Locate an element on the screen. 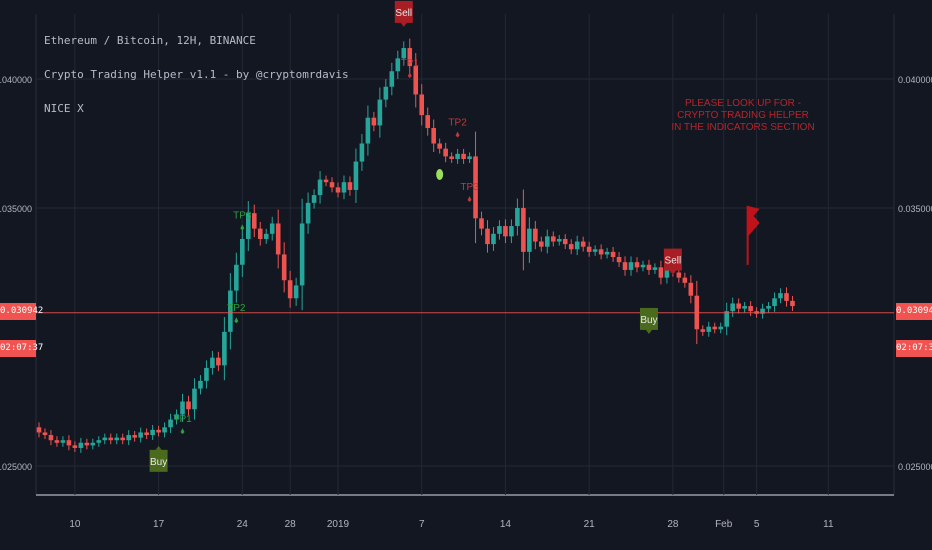 The width and height of the screenshot is (932, 550). buy-label-box is located at coordinates (648, 318).